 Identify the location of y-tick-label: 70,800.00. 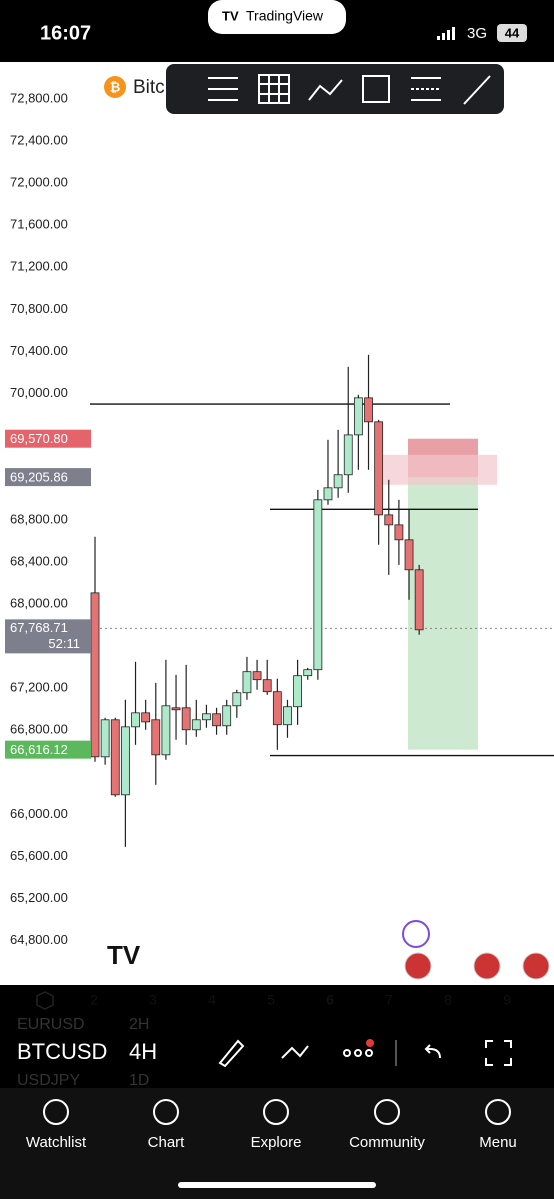
(39, 308).